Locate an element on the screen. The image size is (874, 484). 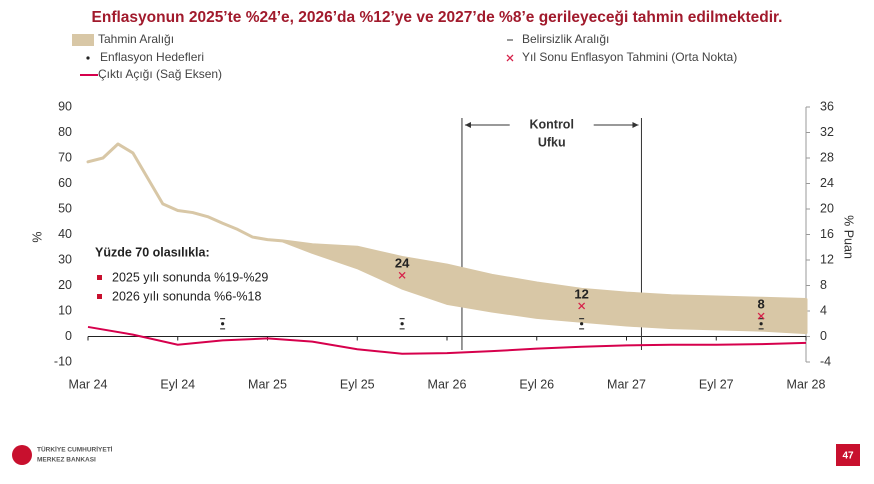
y2-tick-label: 16 is located at coordinates (827, 234).